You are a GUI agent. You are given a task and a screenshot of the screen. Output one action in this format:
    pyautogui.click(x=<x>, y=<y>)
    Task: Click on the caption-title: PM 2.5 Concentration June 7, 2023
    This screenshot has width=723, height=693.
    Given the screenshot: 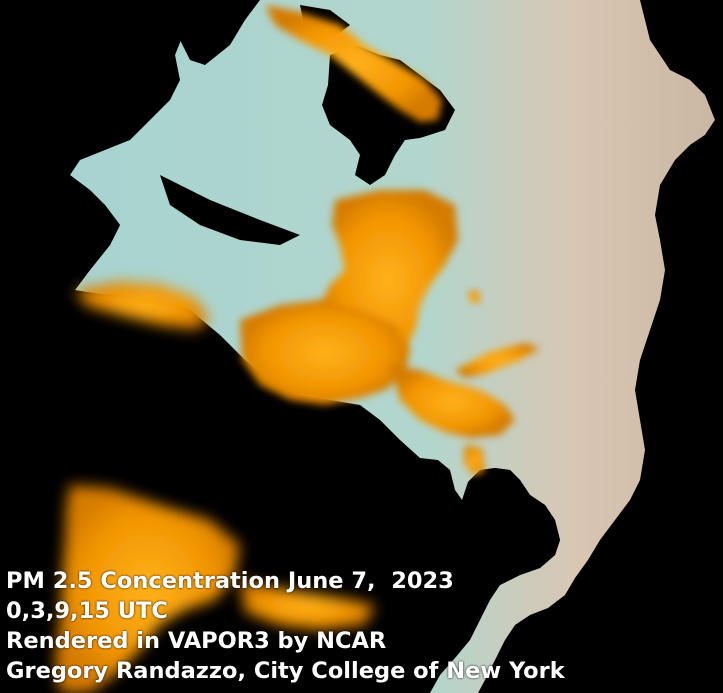 What is the action you would take?
    pyautogui.click(x=230, y=581)
    